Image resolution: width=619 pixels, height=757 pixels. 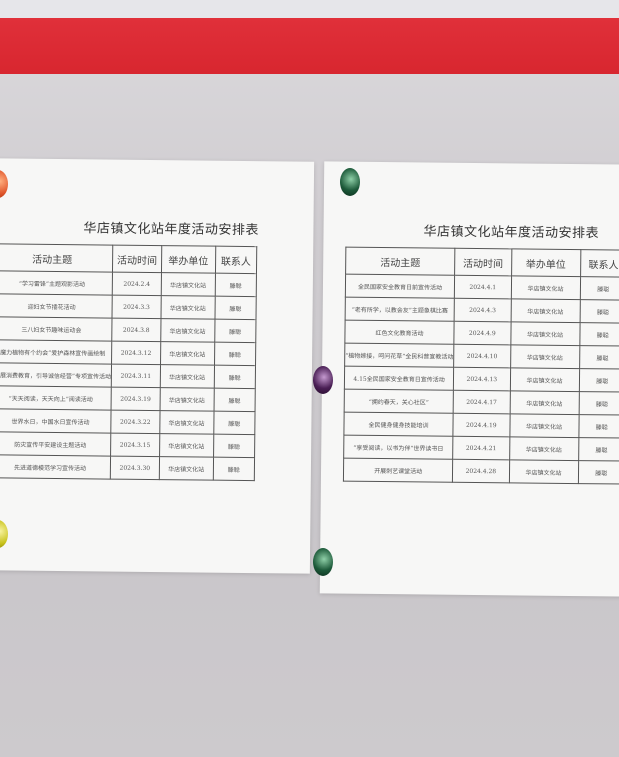 What do you see at coordinates (481, 333) in the screenshot?
I see `table-row: 红色文化教育活动 2024.4.9 华店镇文化站 滕聪` at bounding box center [481, 333].